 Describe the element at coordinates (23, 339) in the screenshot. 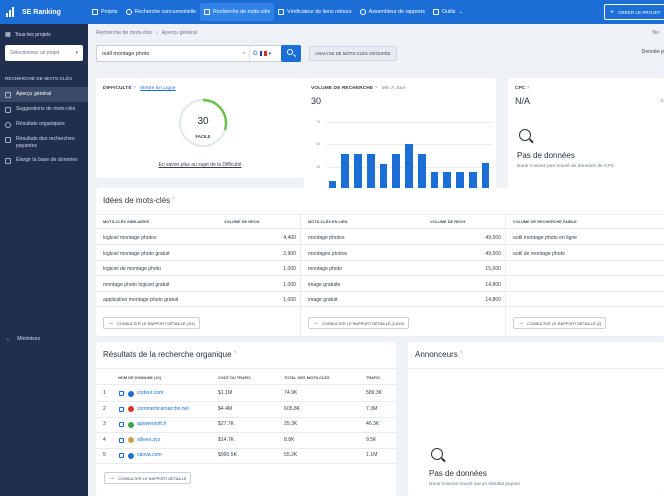

I see `minimize-sidebar-button: ← Minimisez` at that location.